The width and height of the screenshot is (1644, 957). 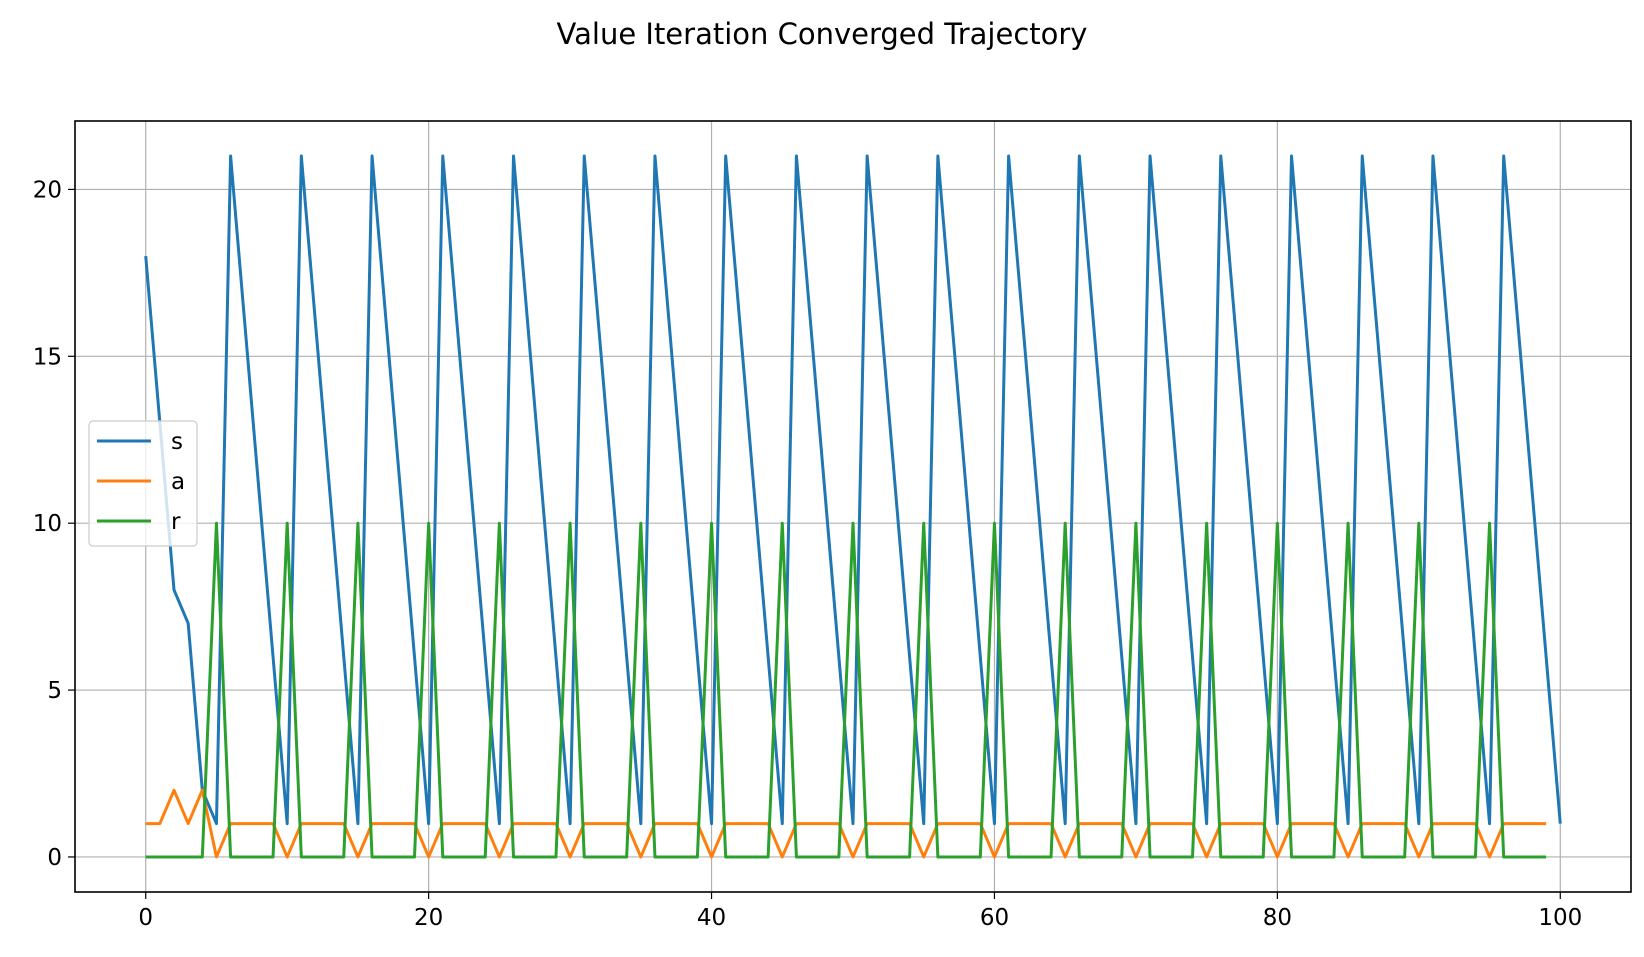 What do you see at coordinates (178, 482) in the screenshot?
I see `legend-label-a: a` at bounding box center [178, 482].